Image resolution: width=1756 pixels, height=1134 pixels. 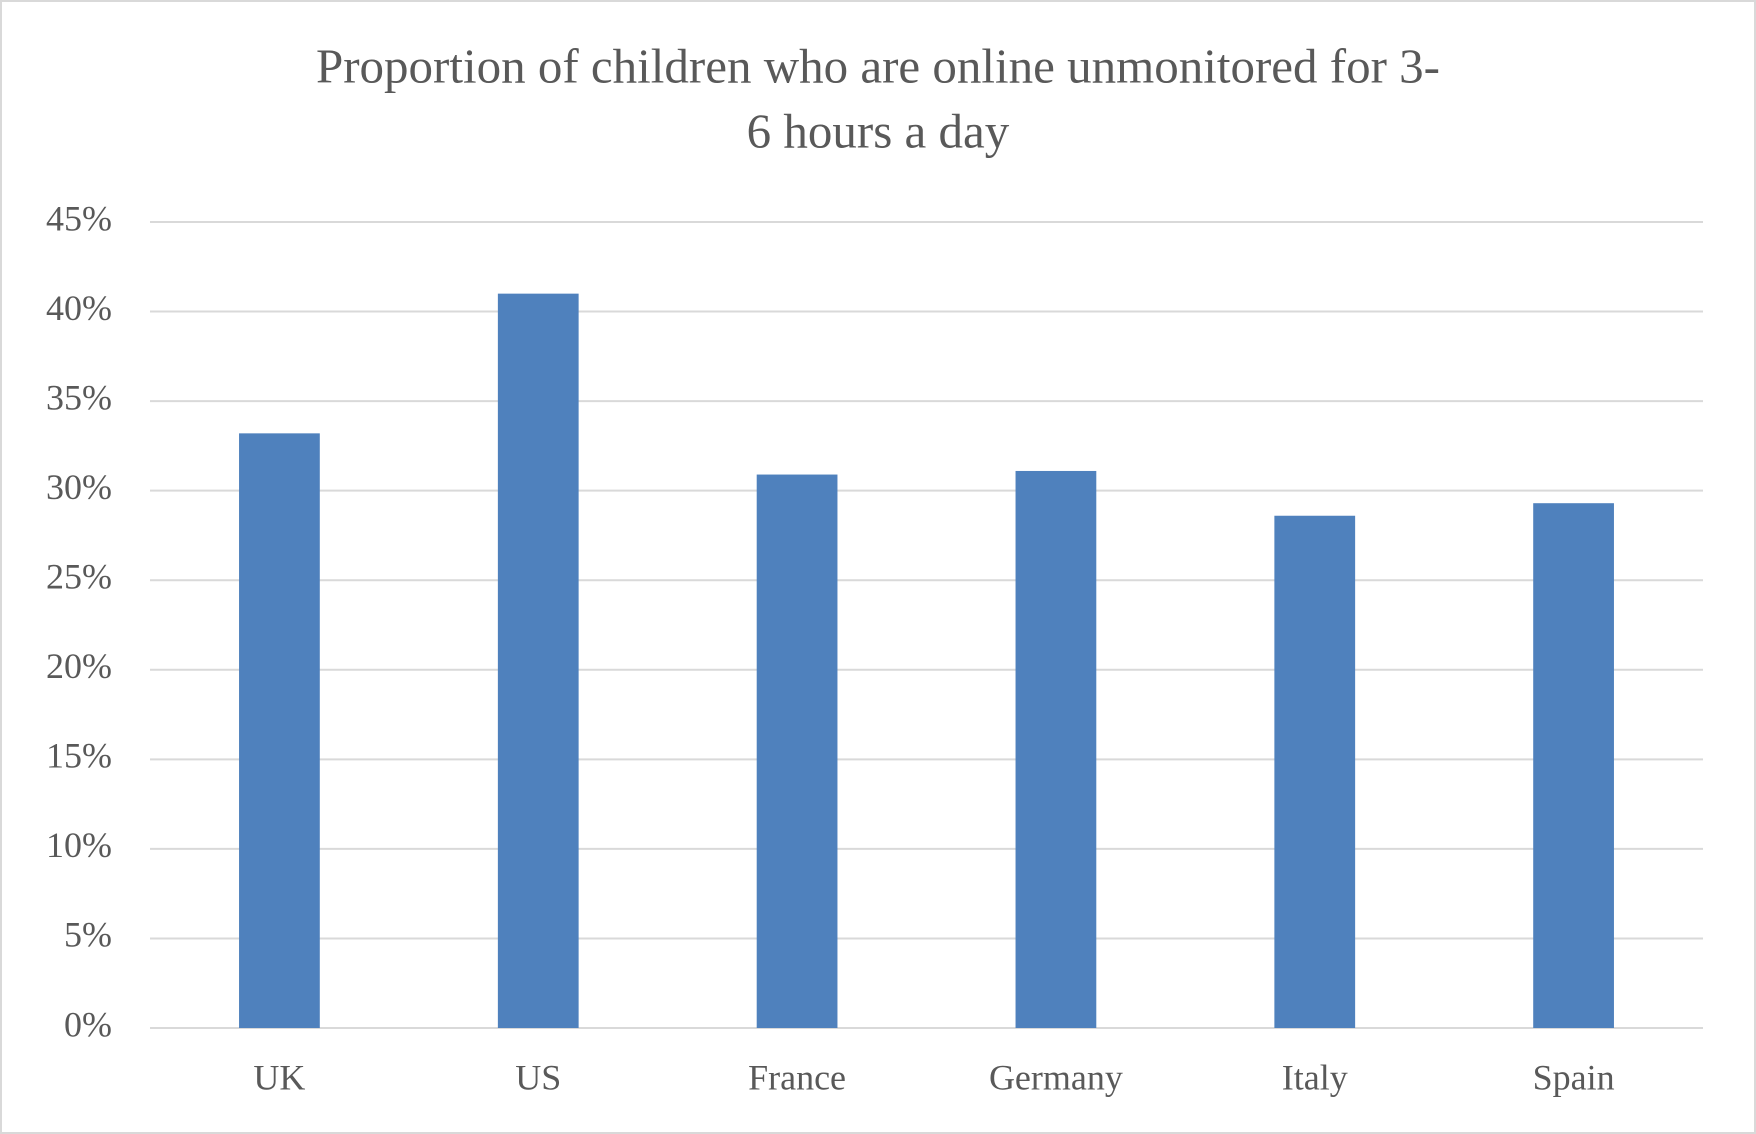 I want to click on x-tick-label: Italy, so click(x=1315, y=1077).